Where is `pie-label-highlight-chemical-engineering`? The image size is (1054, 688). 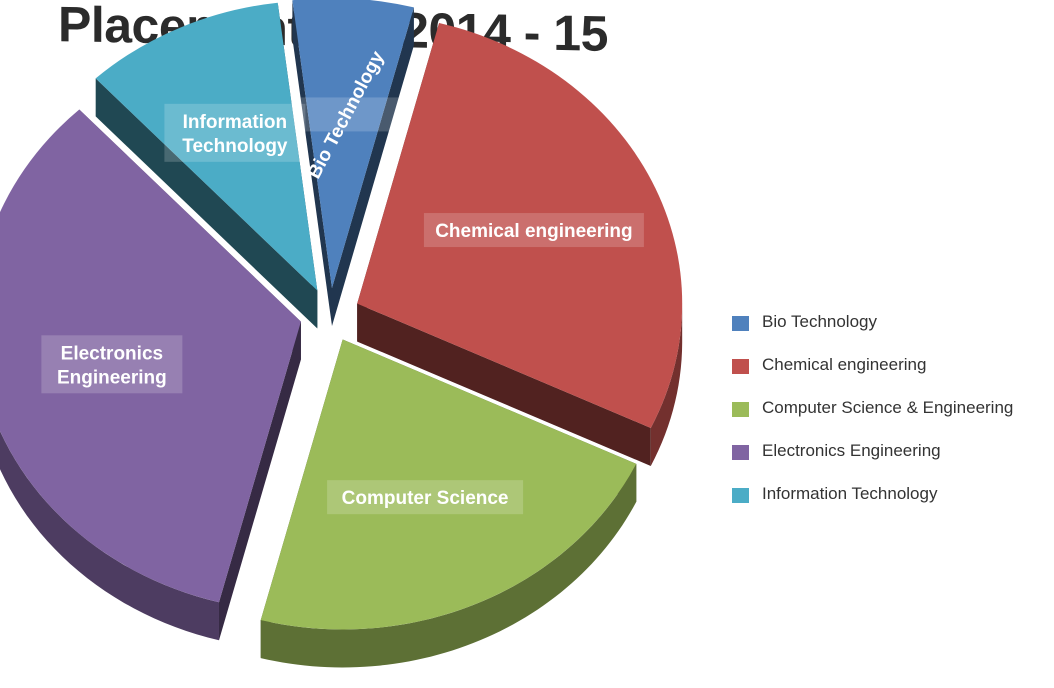
pie-label-highlight-chemical-engineering is located at coordinates (533, 230).